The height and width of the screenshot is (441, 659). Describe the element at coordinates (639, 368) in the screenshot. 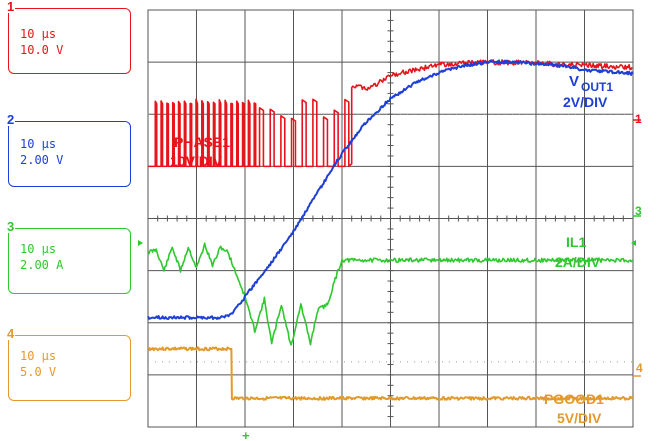

I see `ch4-ground-marker: 4` at that location.